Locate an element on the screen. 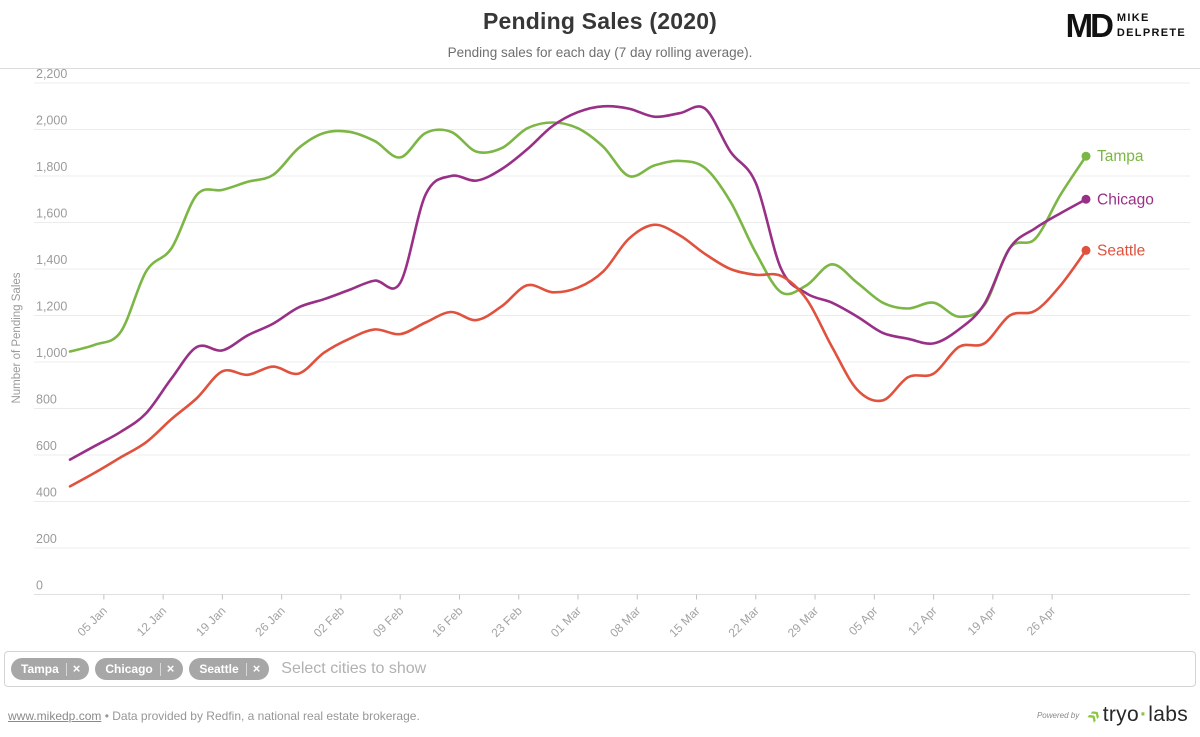  city-chips: Tampa × Chicago × Seattle × is located at coordinates (140, 669).